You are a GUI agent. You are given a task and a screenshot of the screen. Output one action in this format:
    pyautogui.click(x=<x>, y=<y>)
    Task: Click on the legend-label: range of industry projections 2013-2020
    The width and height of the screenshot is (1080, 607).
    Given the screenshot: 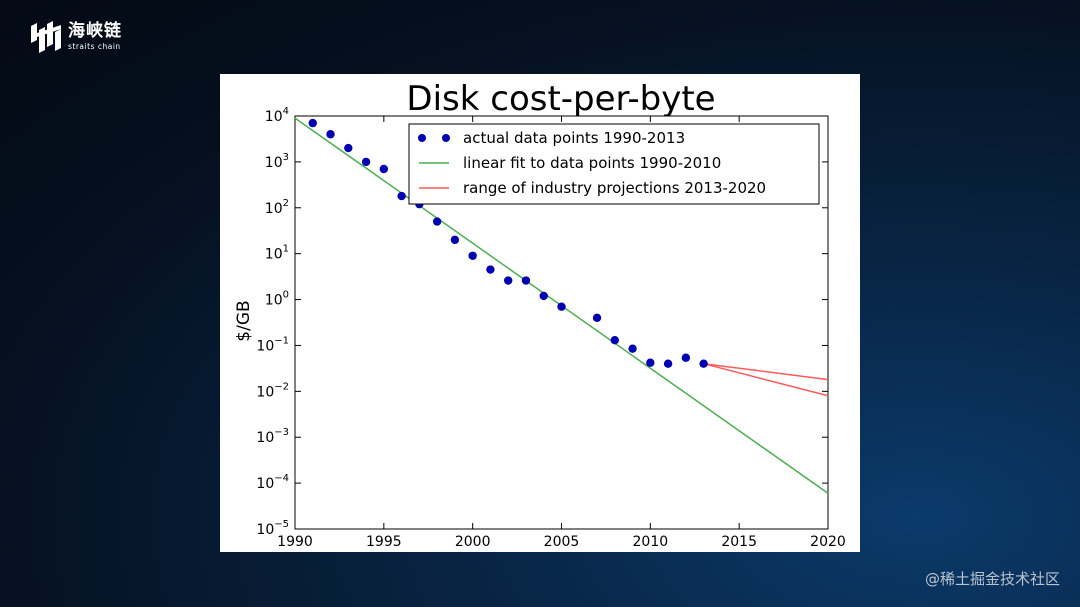 What is the action you would take?
    pyautogui.click(x=614, y=188)
    